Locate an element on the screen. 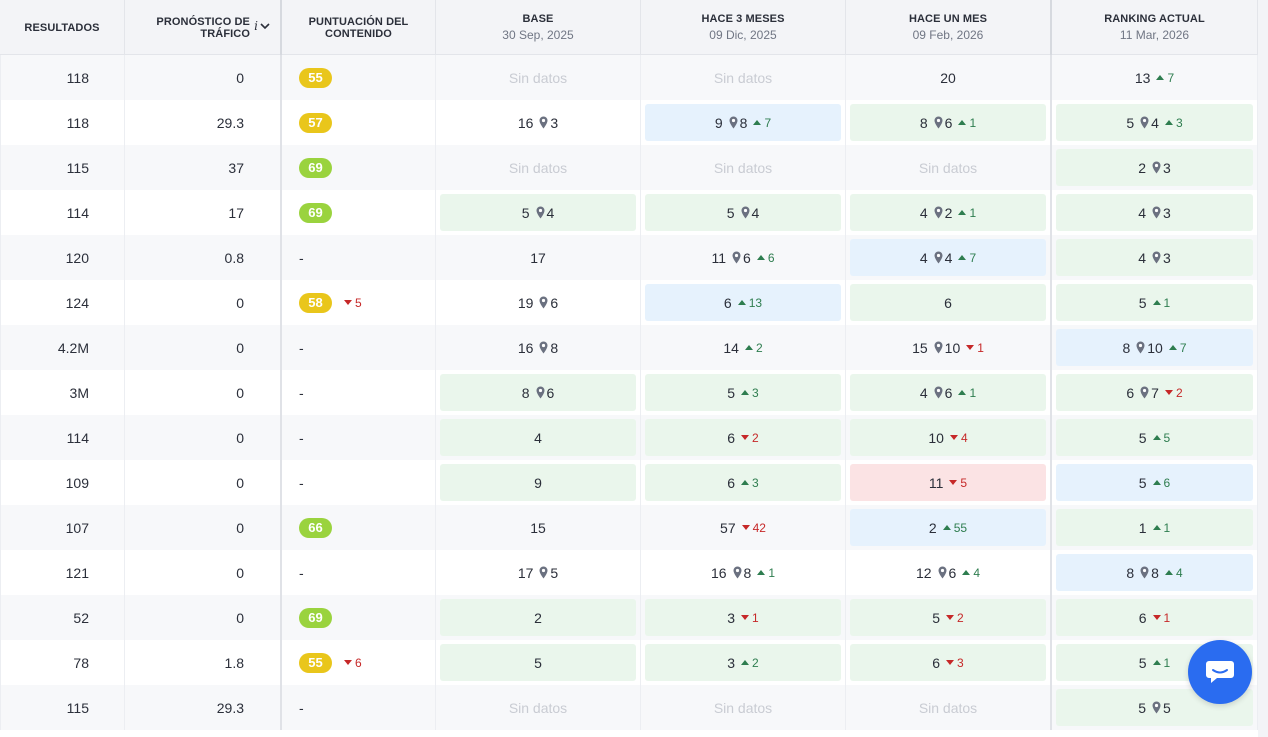 This screenshot has height=737, width=1268. rank-change-value: 6 is located at coordinates (771, 257).